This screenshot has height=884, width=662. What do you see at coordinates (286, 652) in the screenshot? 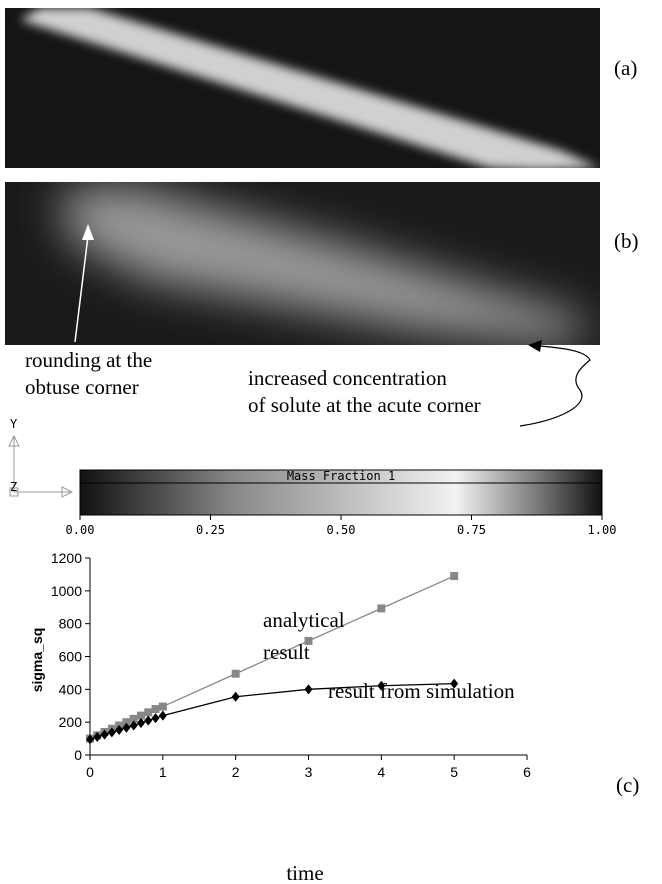
I see `chart-annotation: result` at bounding box center [286, 652].